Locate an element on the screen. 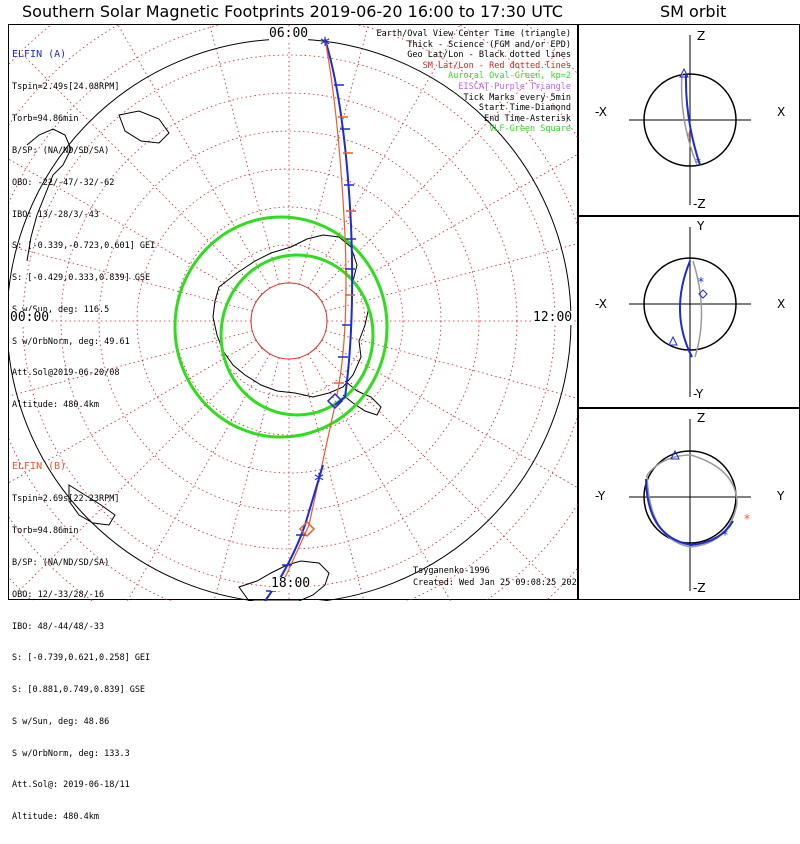 The height and width of the screenshot is (844, 800). elfin-b-line: Torb=94.86min is located at coordinates (45, 531).